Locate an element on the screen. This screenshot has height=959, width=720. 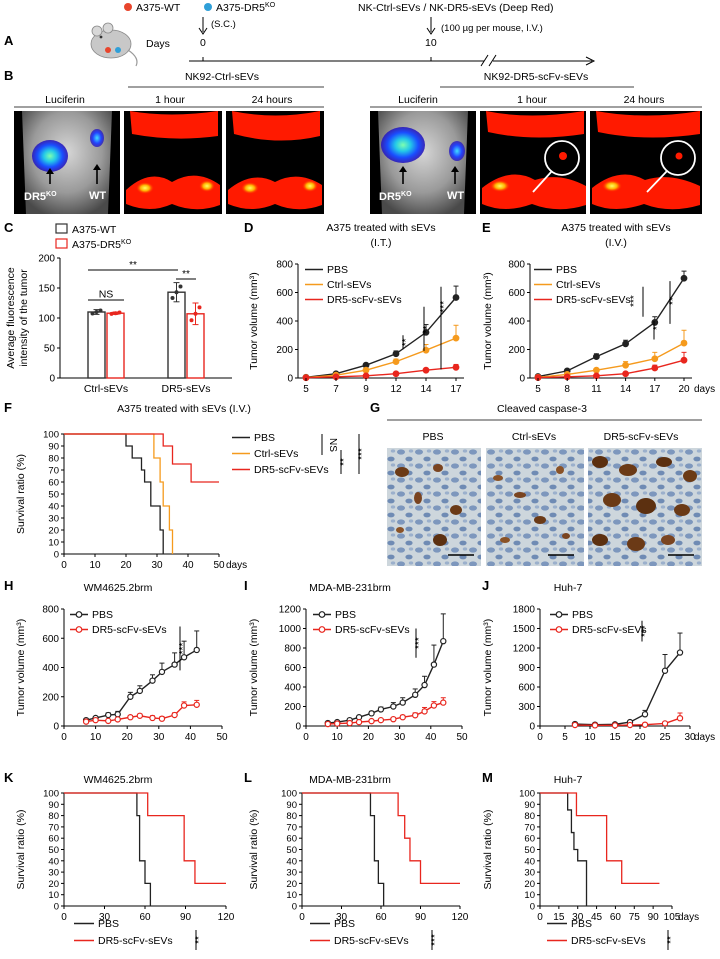
x-tick-label: 10 is located at coordinates (338, 737).